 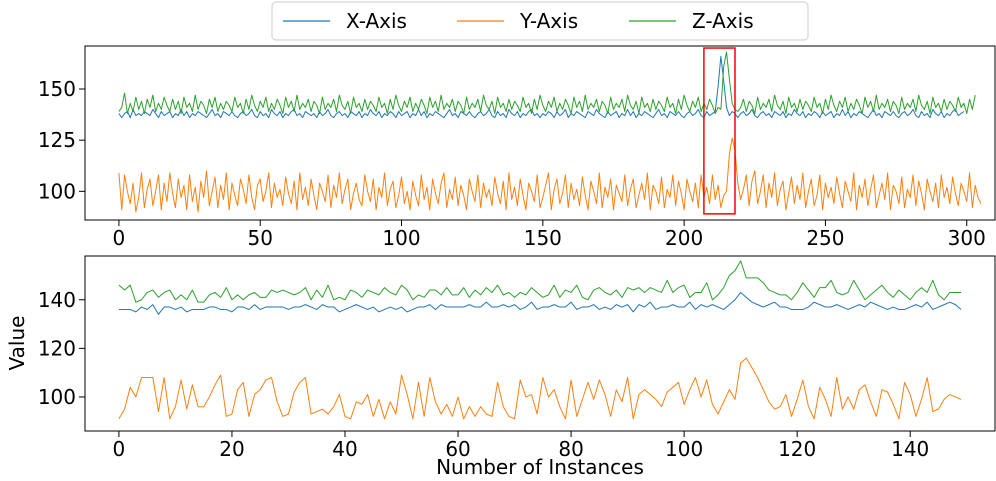 I want to click on legend-entry-z-axis: Z-Axis, so click(x=691, y=21).